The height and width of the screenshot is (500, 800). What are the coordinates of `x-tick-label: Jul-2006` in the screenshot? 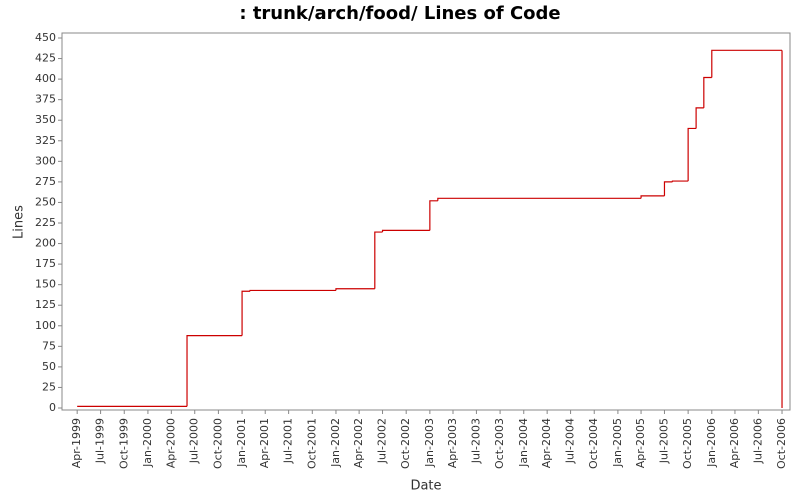 It's located at (757, 441).